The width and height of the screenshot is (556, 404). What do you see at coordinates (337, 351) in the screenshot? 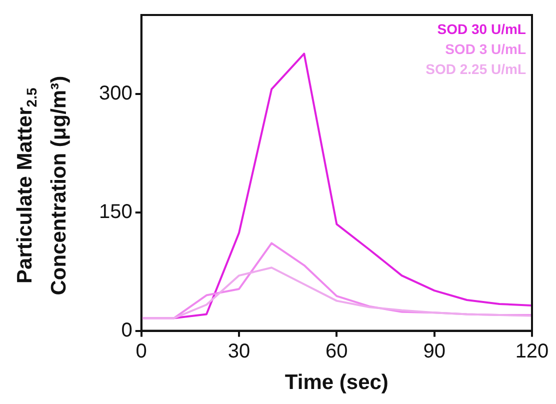
I see `x-tick-label: 60` at bounding box center [337, 351].